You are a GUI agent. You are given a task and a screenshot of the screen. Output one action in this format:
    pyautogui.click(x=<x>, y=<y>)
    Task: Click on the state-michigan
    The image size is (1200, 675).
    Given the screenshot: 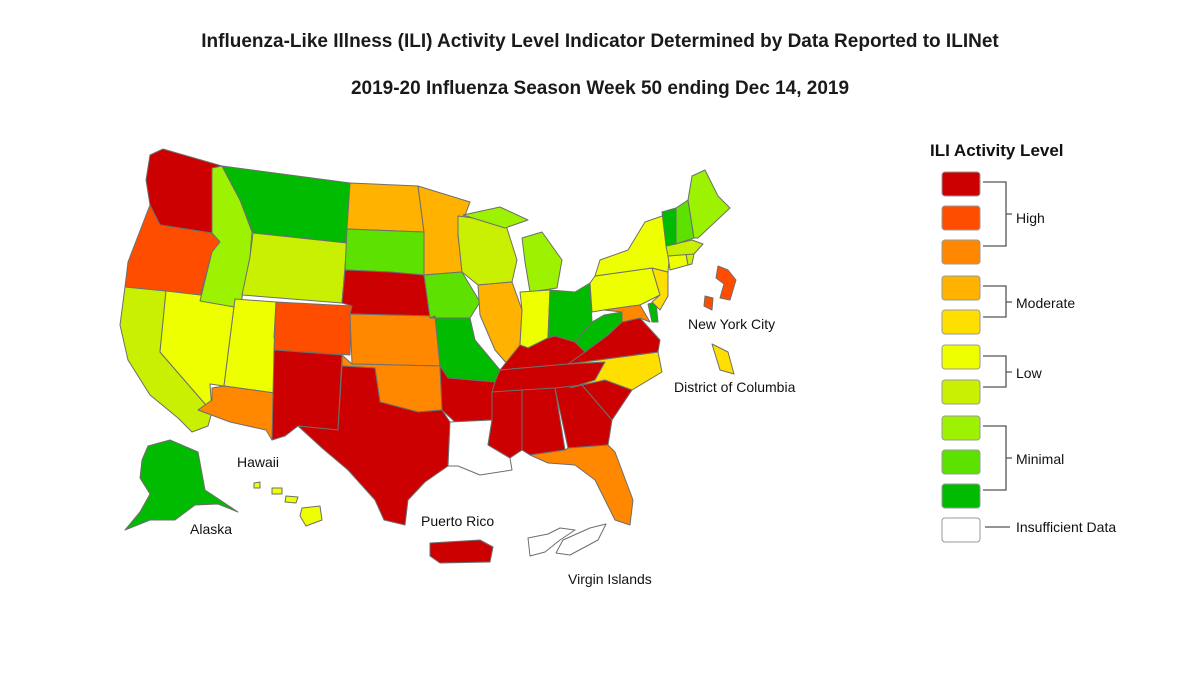 What is the action you would take?
    pyautogui.click(x=512, y=249)
    